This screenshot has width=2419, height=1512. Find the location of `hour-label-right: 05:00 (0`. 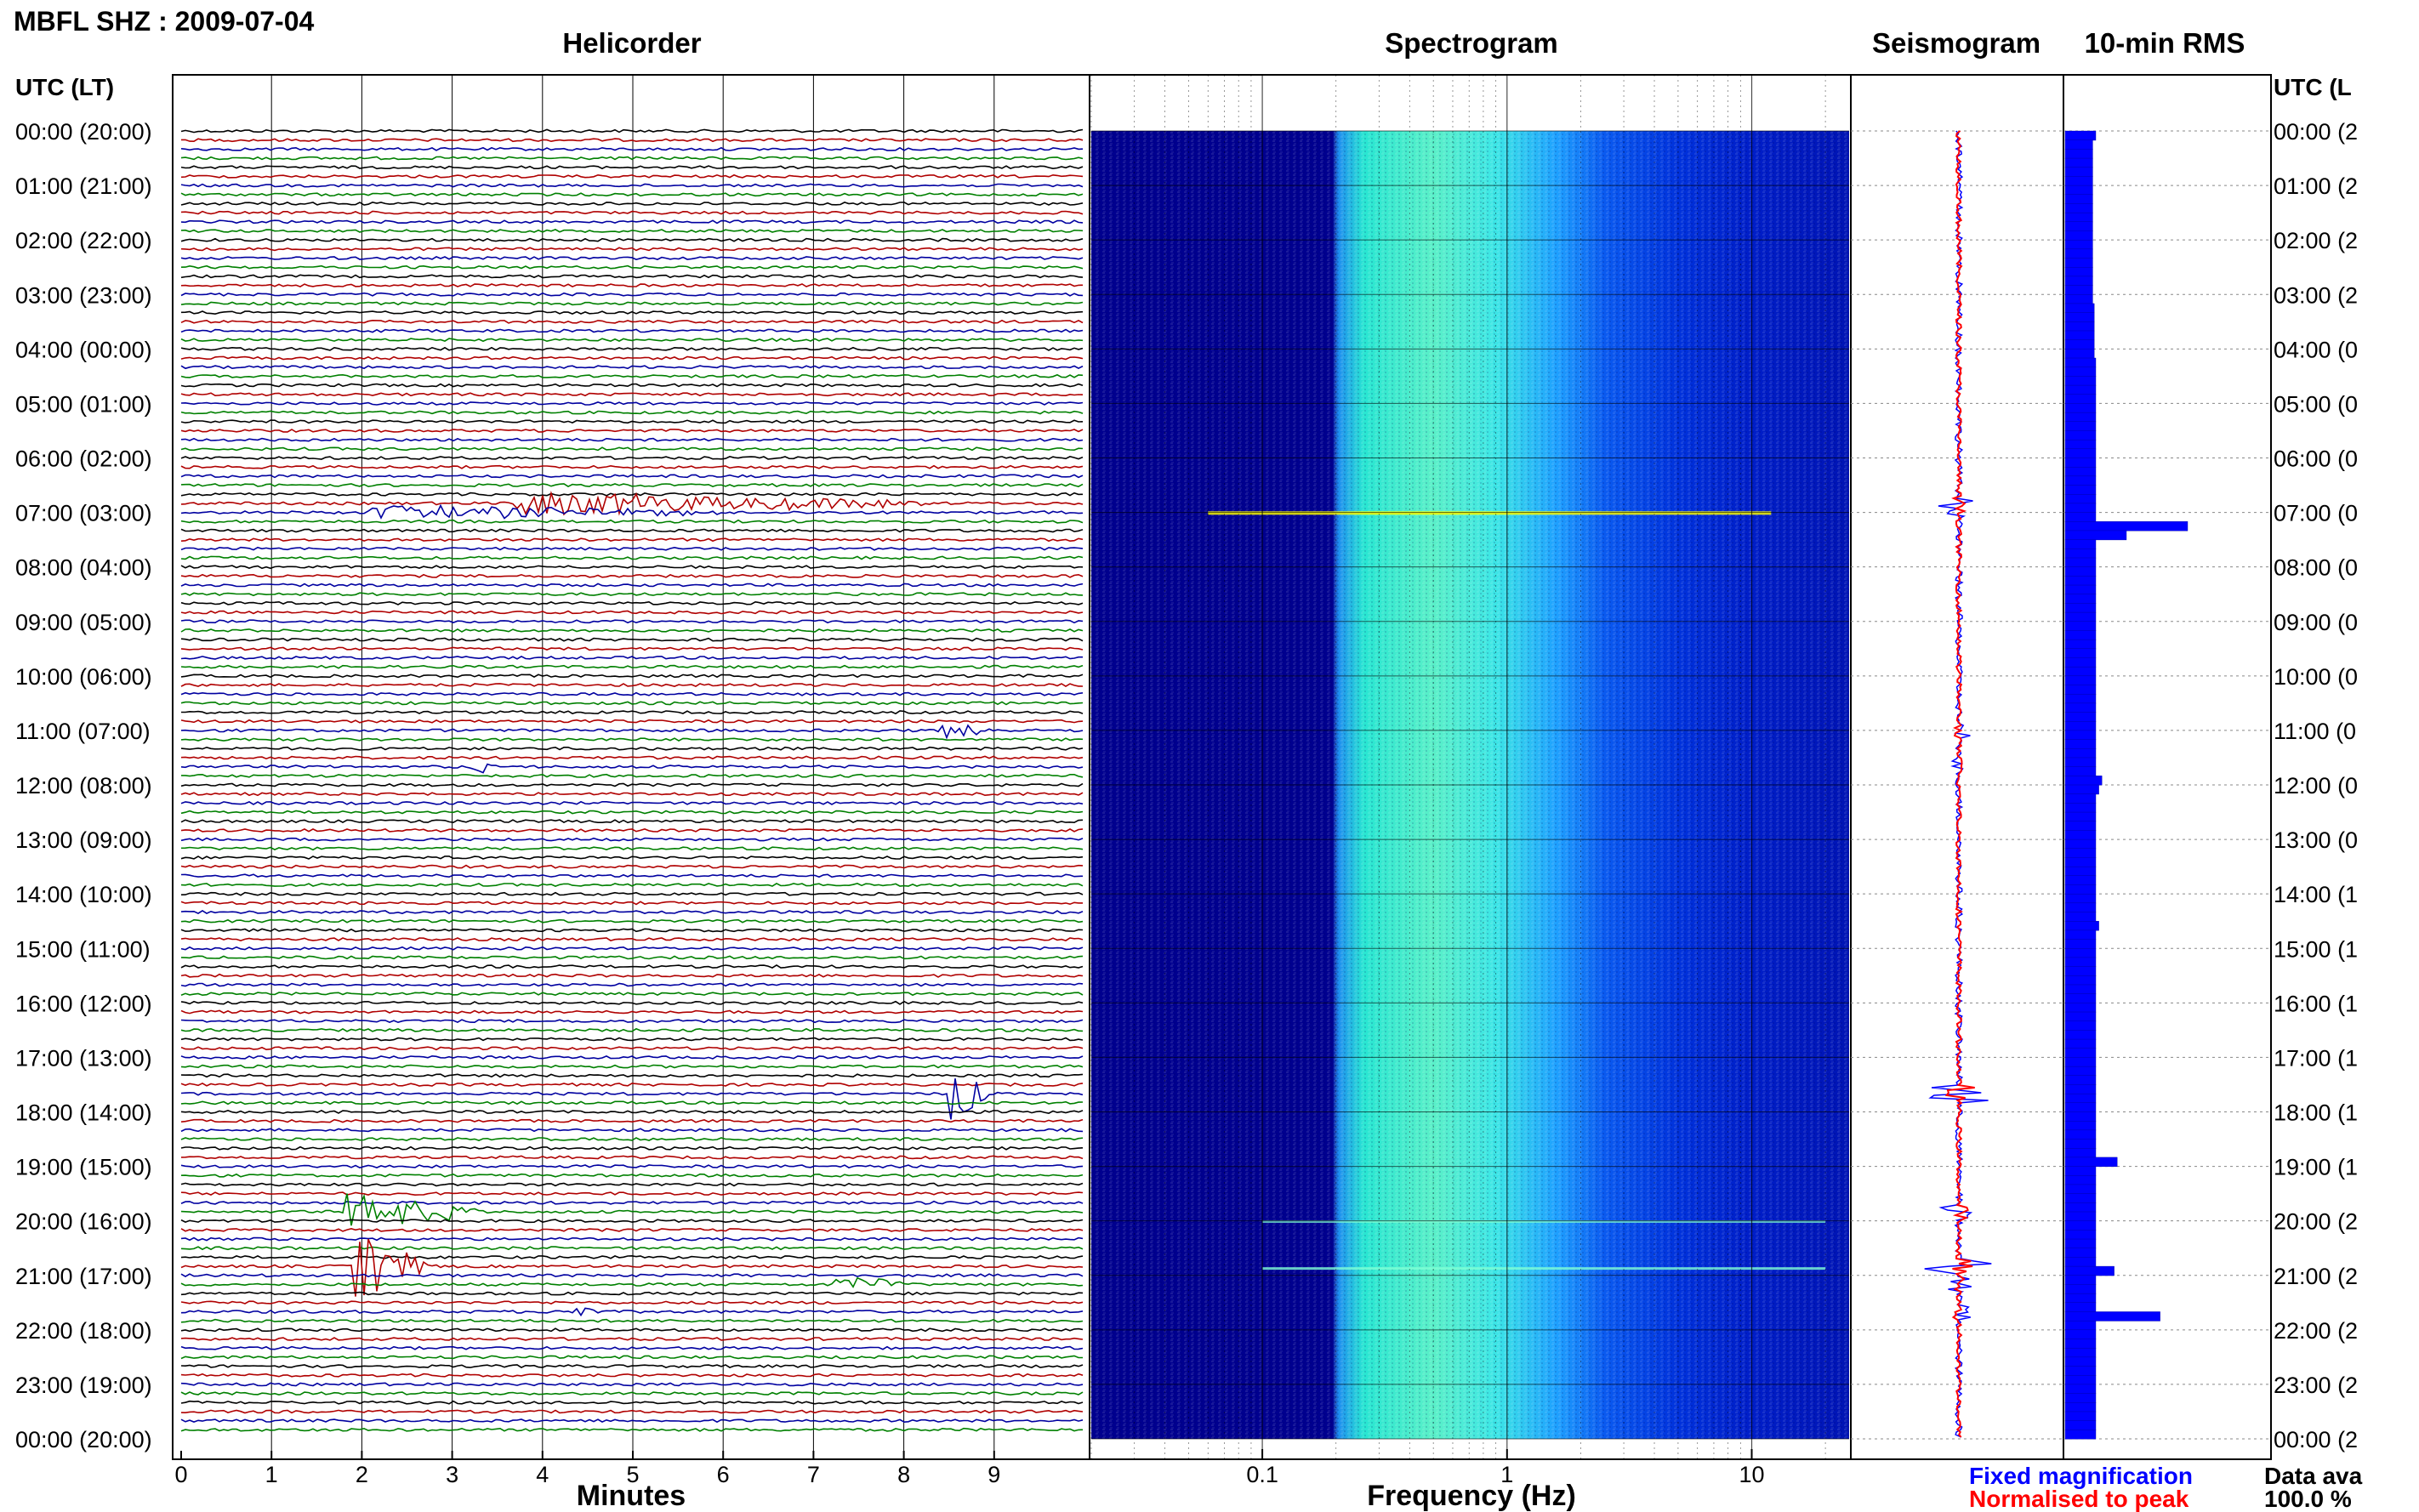

hour-label-right: 05:00 (0 is located at coordinates (2316, 404).